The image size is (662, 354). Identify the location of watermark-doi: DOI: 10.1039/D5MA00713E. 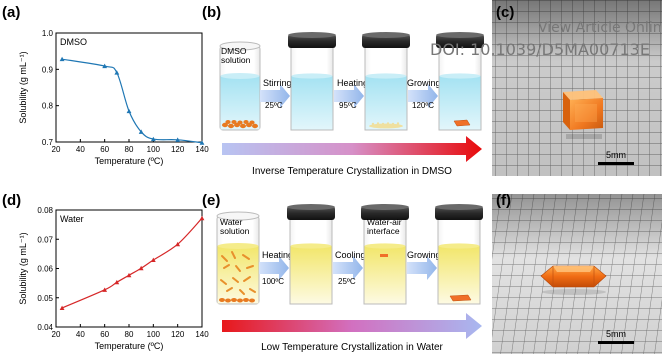
(540, 49).